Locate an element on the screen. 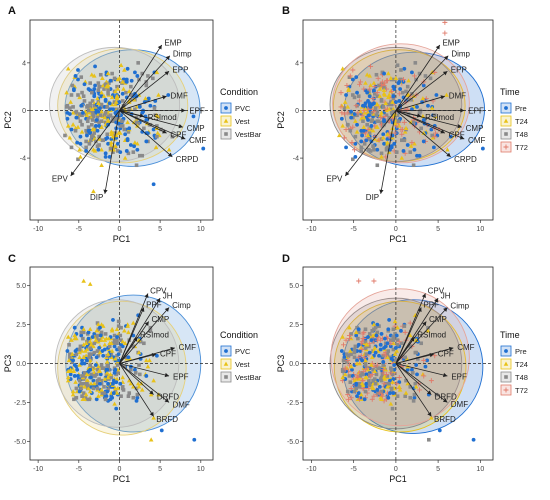  loading-label: Cimp is located at coordinates (181, 305).